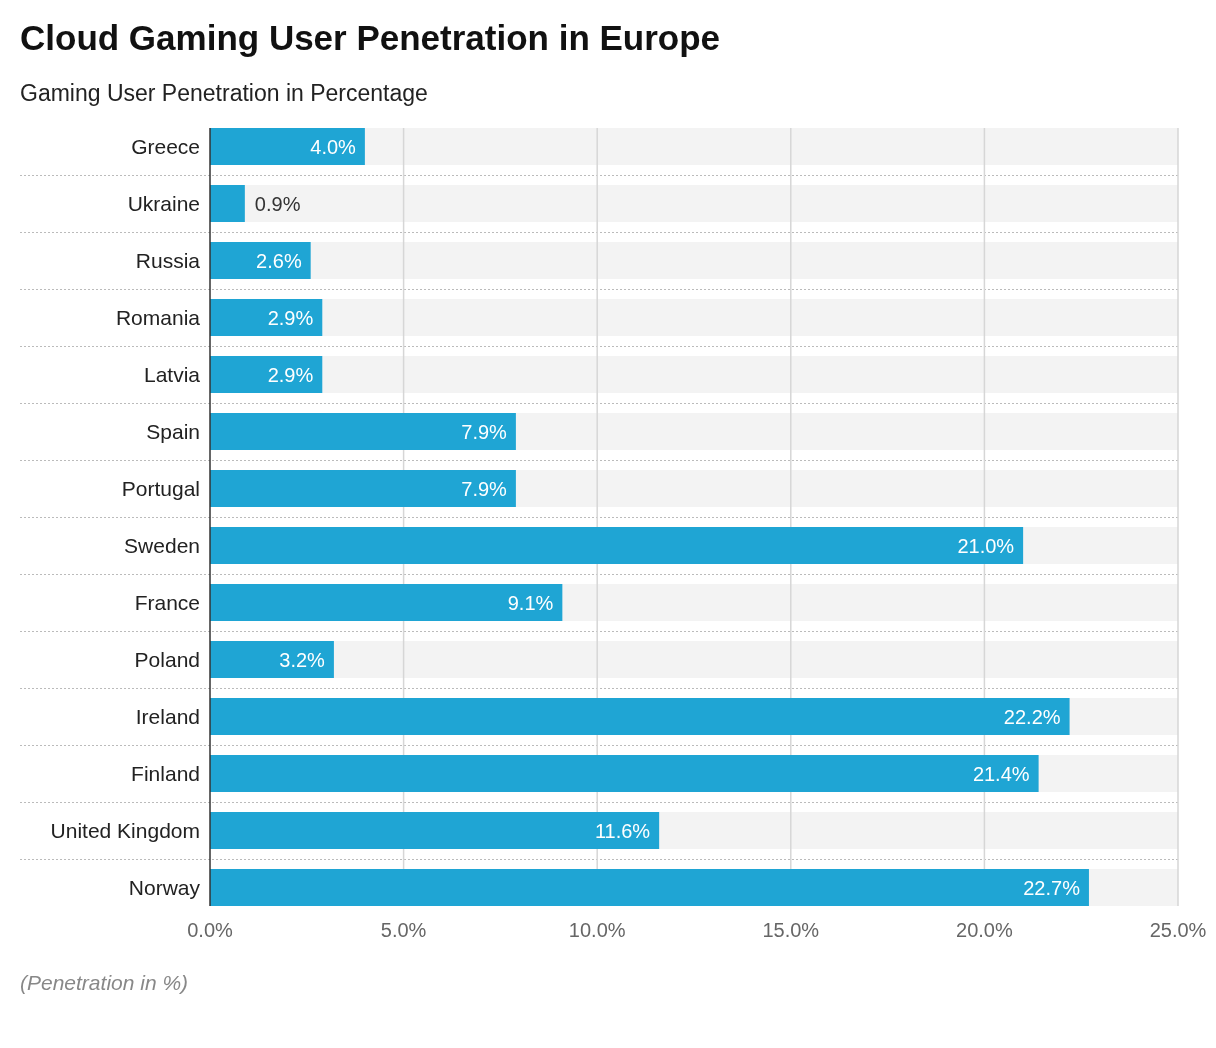  Describe the element at coordinates (622, 831) in the screenshot. I see `data-label: 11.6%` at that location.